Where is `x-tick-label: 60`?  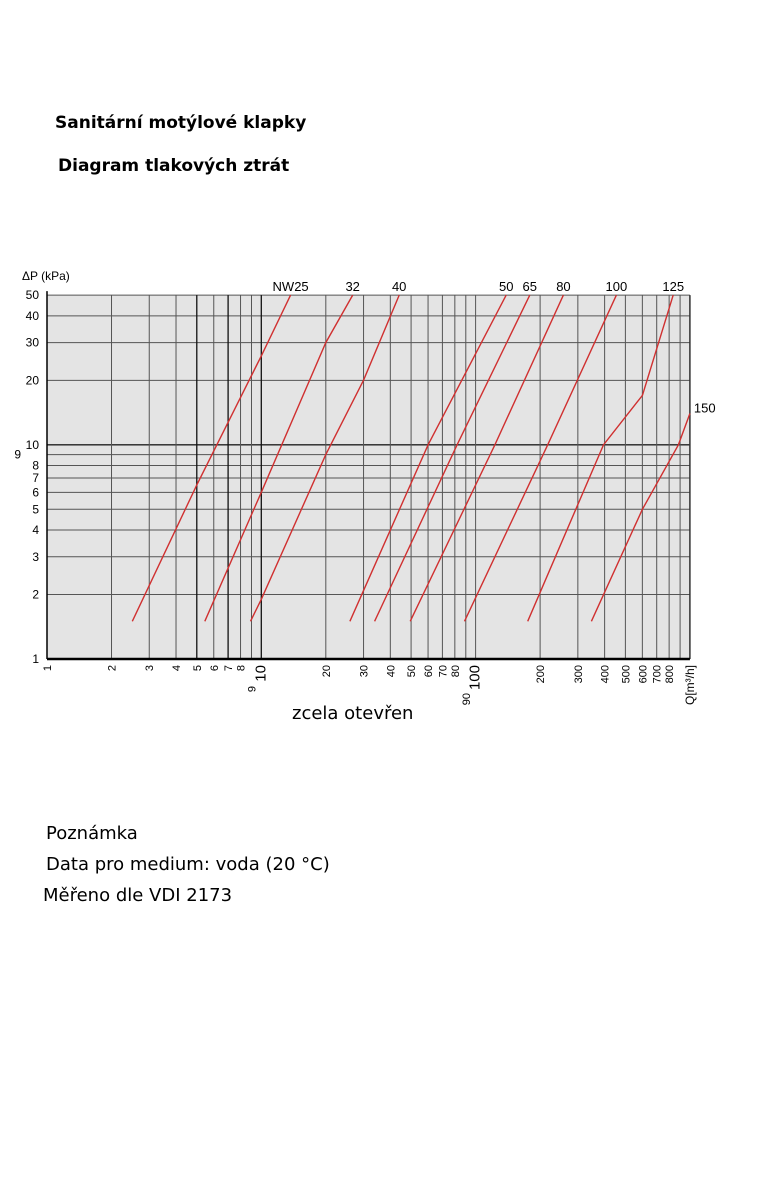 x-tick-label: 60 is located at coordinates (429, 671).